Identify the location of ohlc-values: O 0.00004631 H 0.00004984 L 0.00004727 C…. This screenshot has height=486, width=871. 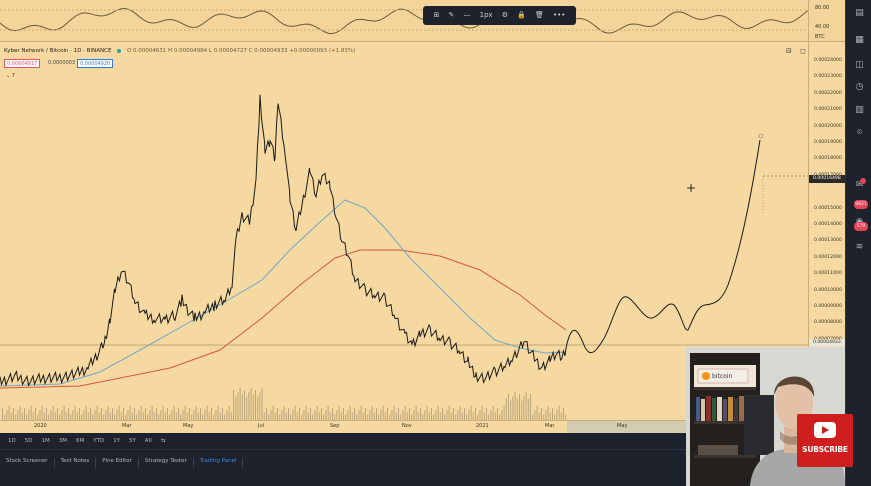
(241, 51).